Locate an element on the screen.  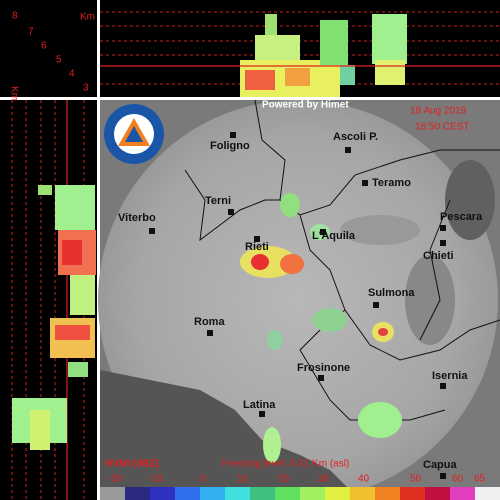
legend-tick: -30 is located at coordinates (115, 479).